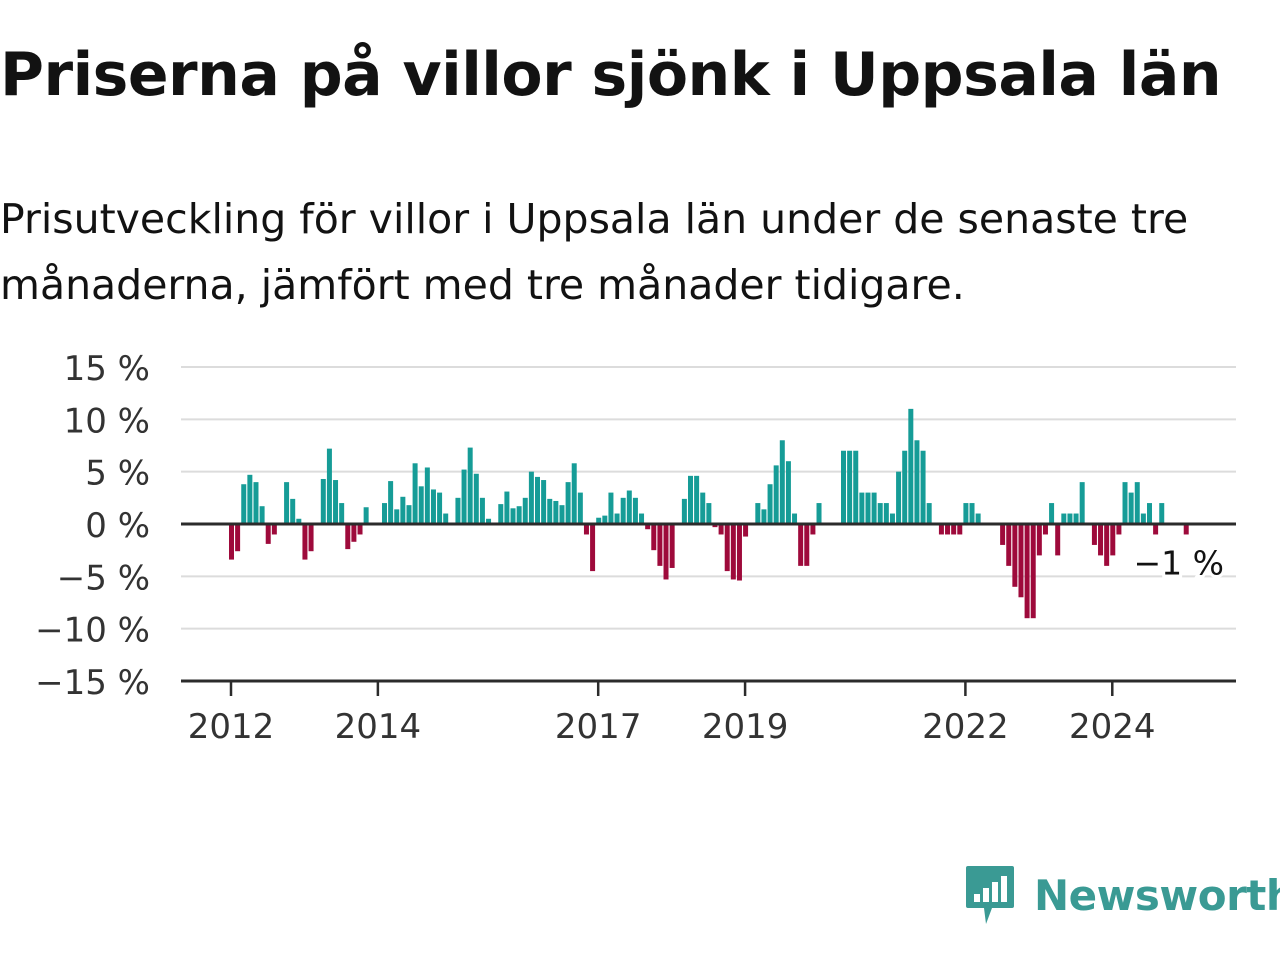 This screenshot has height=960, width=1280. What do you see at coordinates (378, 727) in the screenshot?
I see `x-tick-label: 2014` at bounding box center [378, 727].